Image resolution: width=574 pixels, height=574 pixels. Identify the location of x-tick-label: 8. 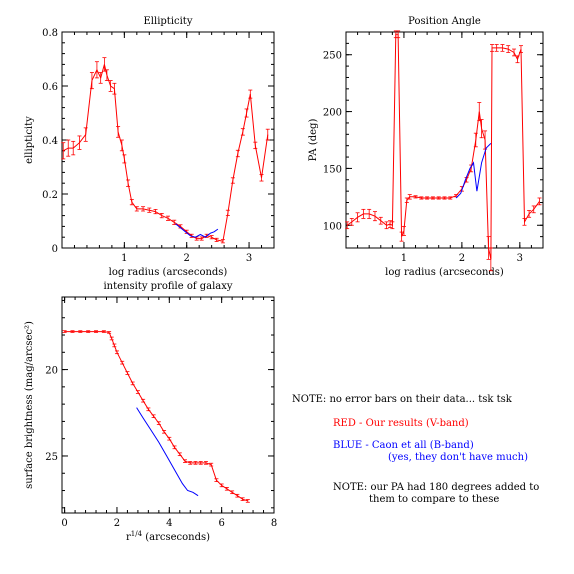
(274, 523).